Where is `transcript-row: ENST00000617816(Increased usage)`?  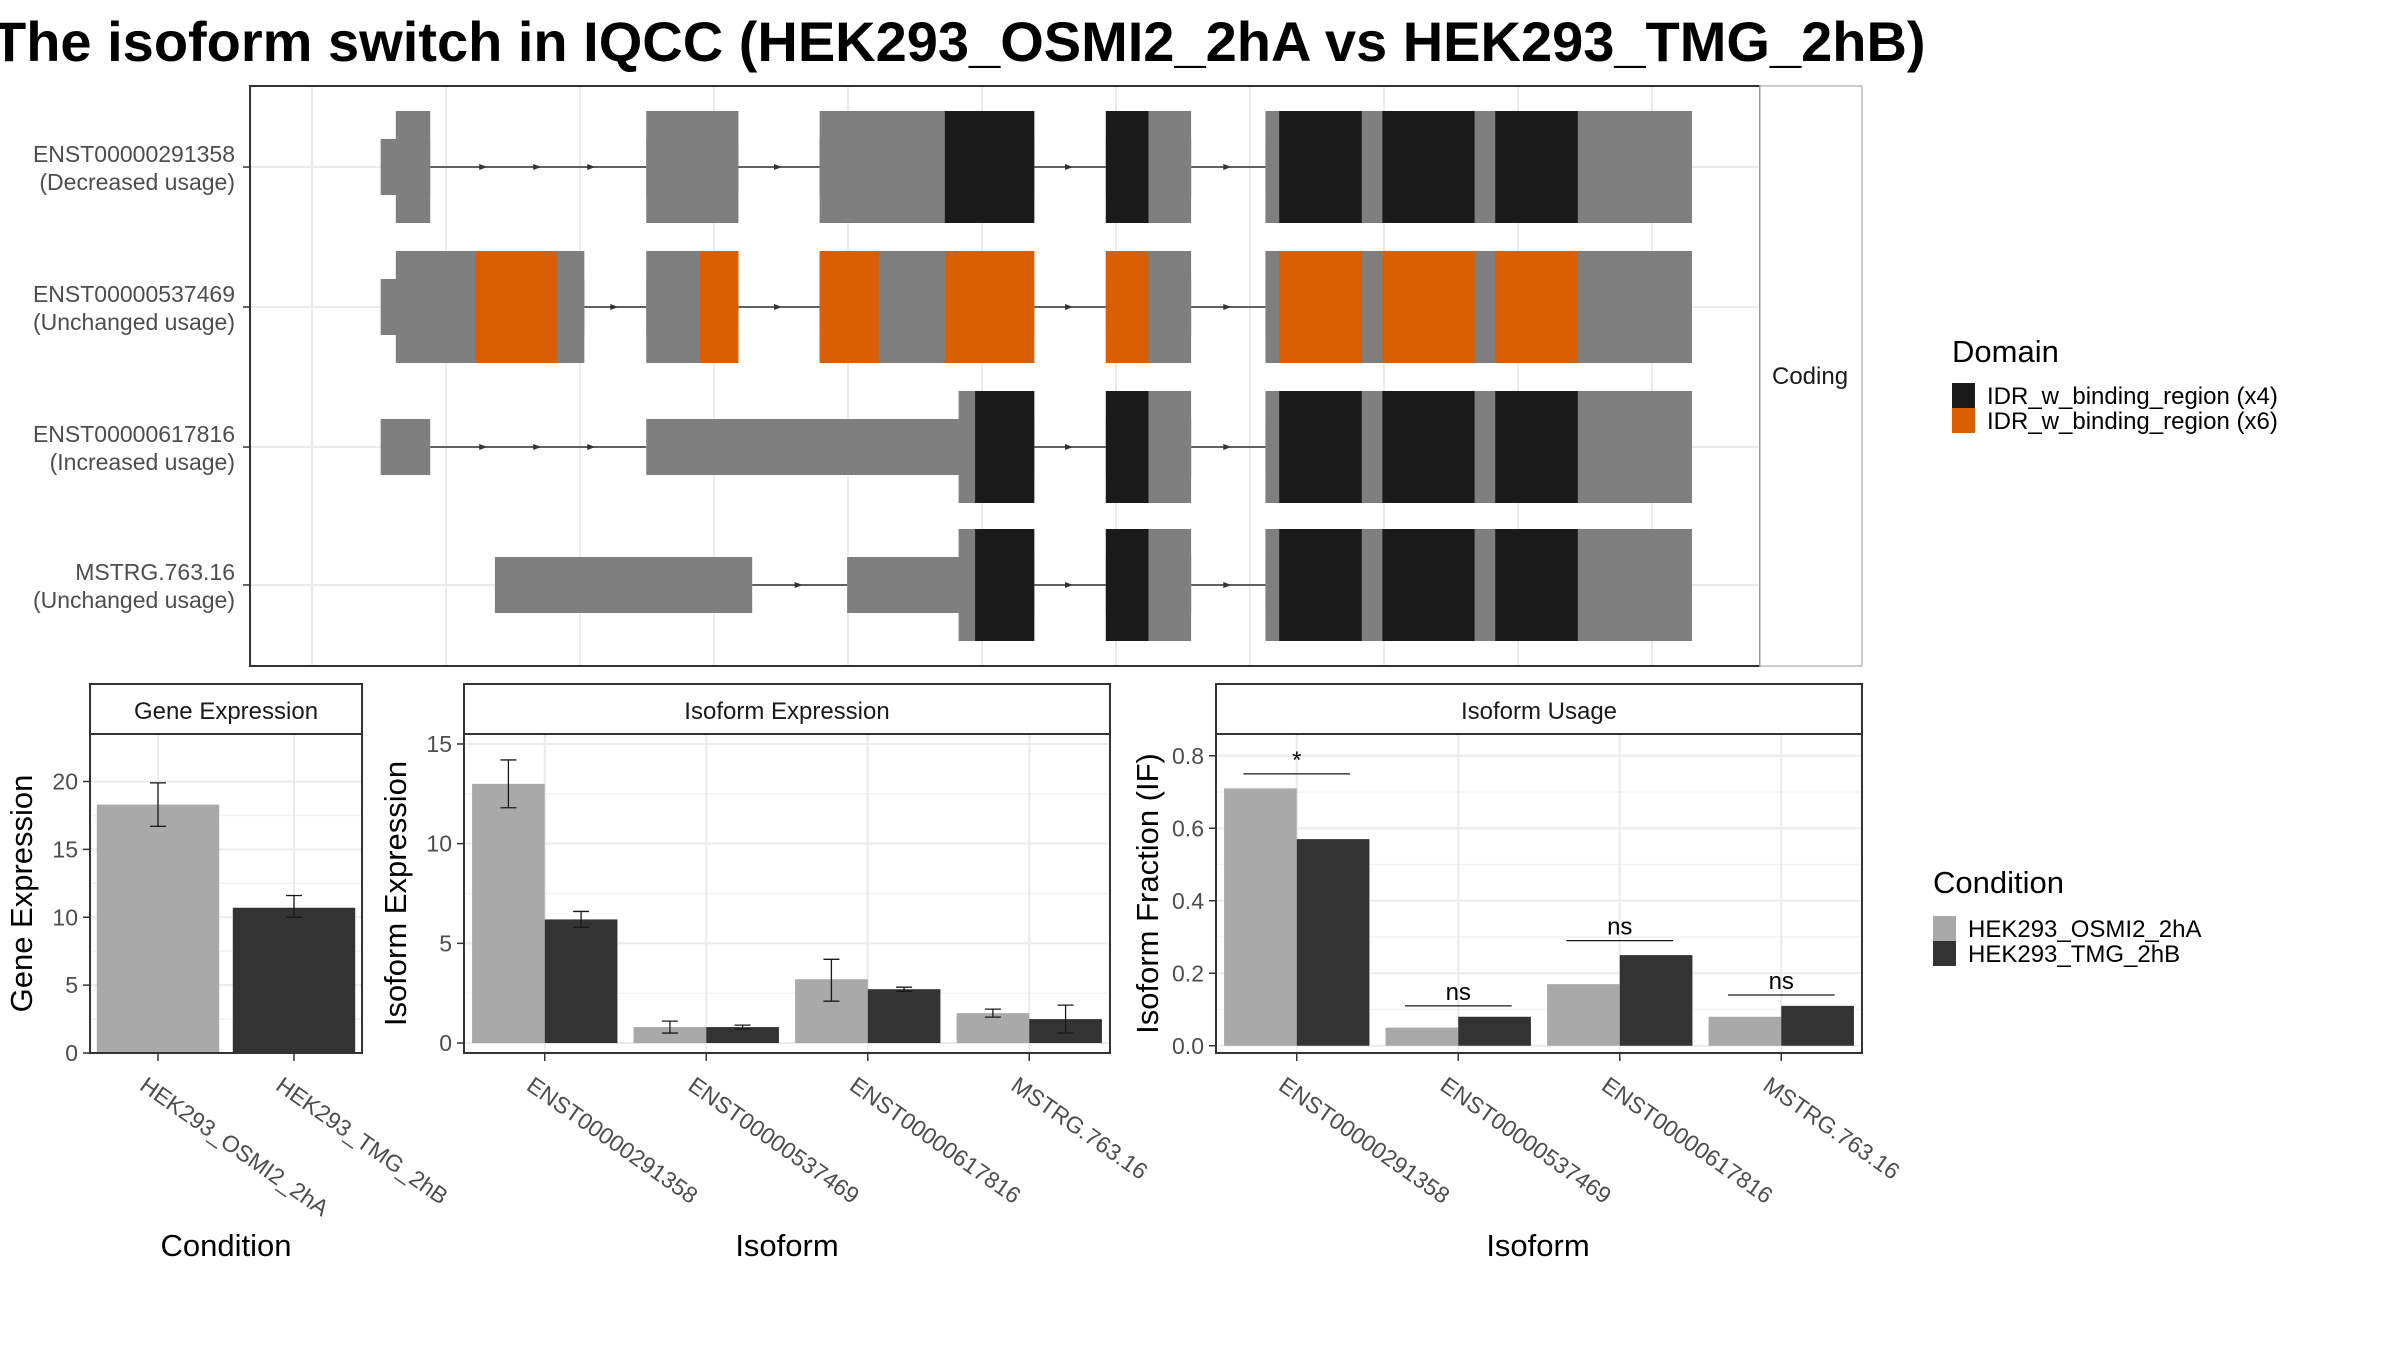 transcript-row: ENST00000617816(Increased usage) is located at coordinates (862, 447).